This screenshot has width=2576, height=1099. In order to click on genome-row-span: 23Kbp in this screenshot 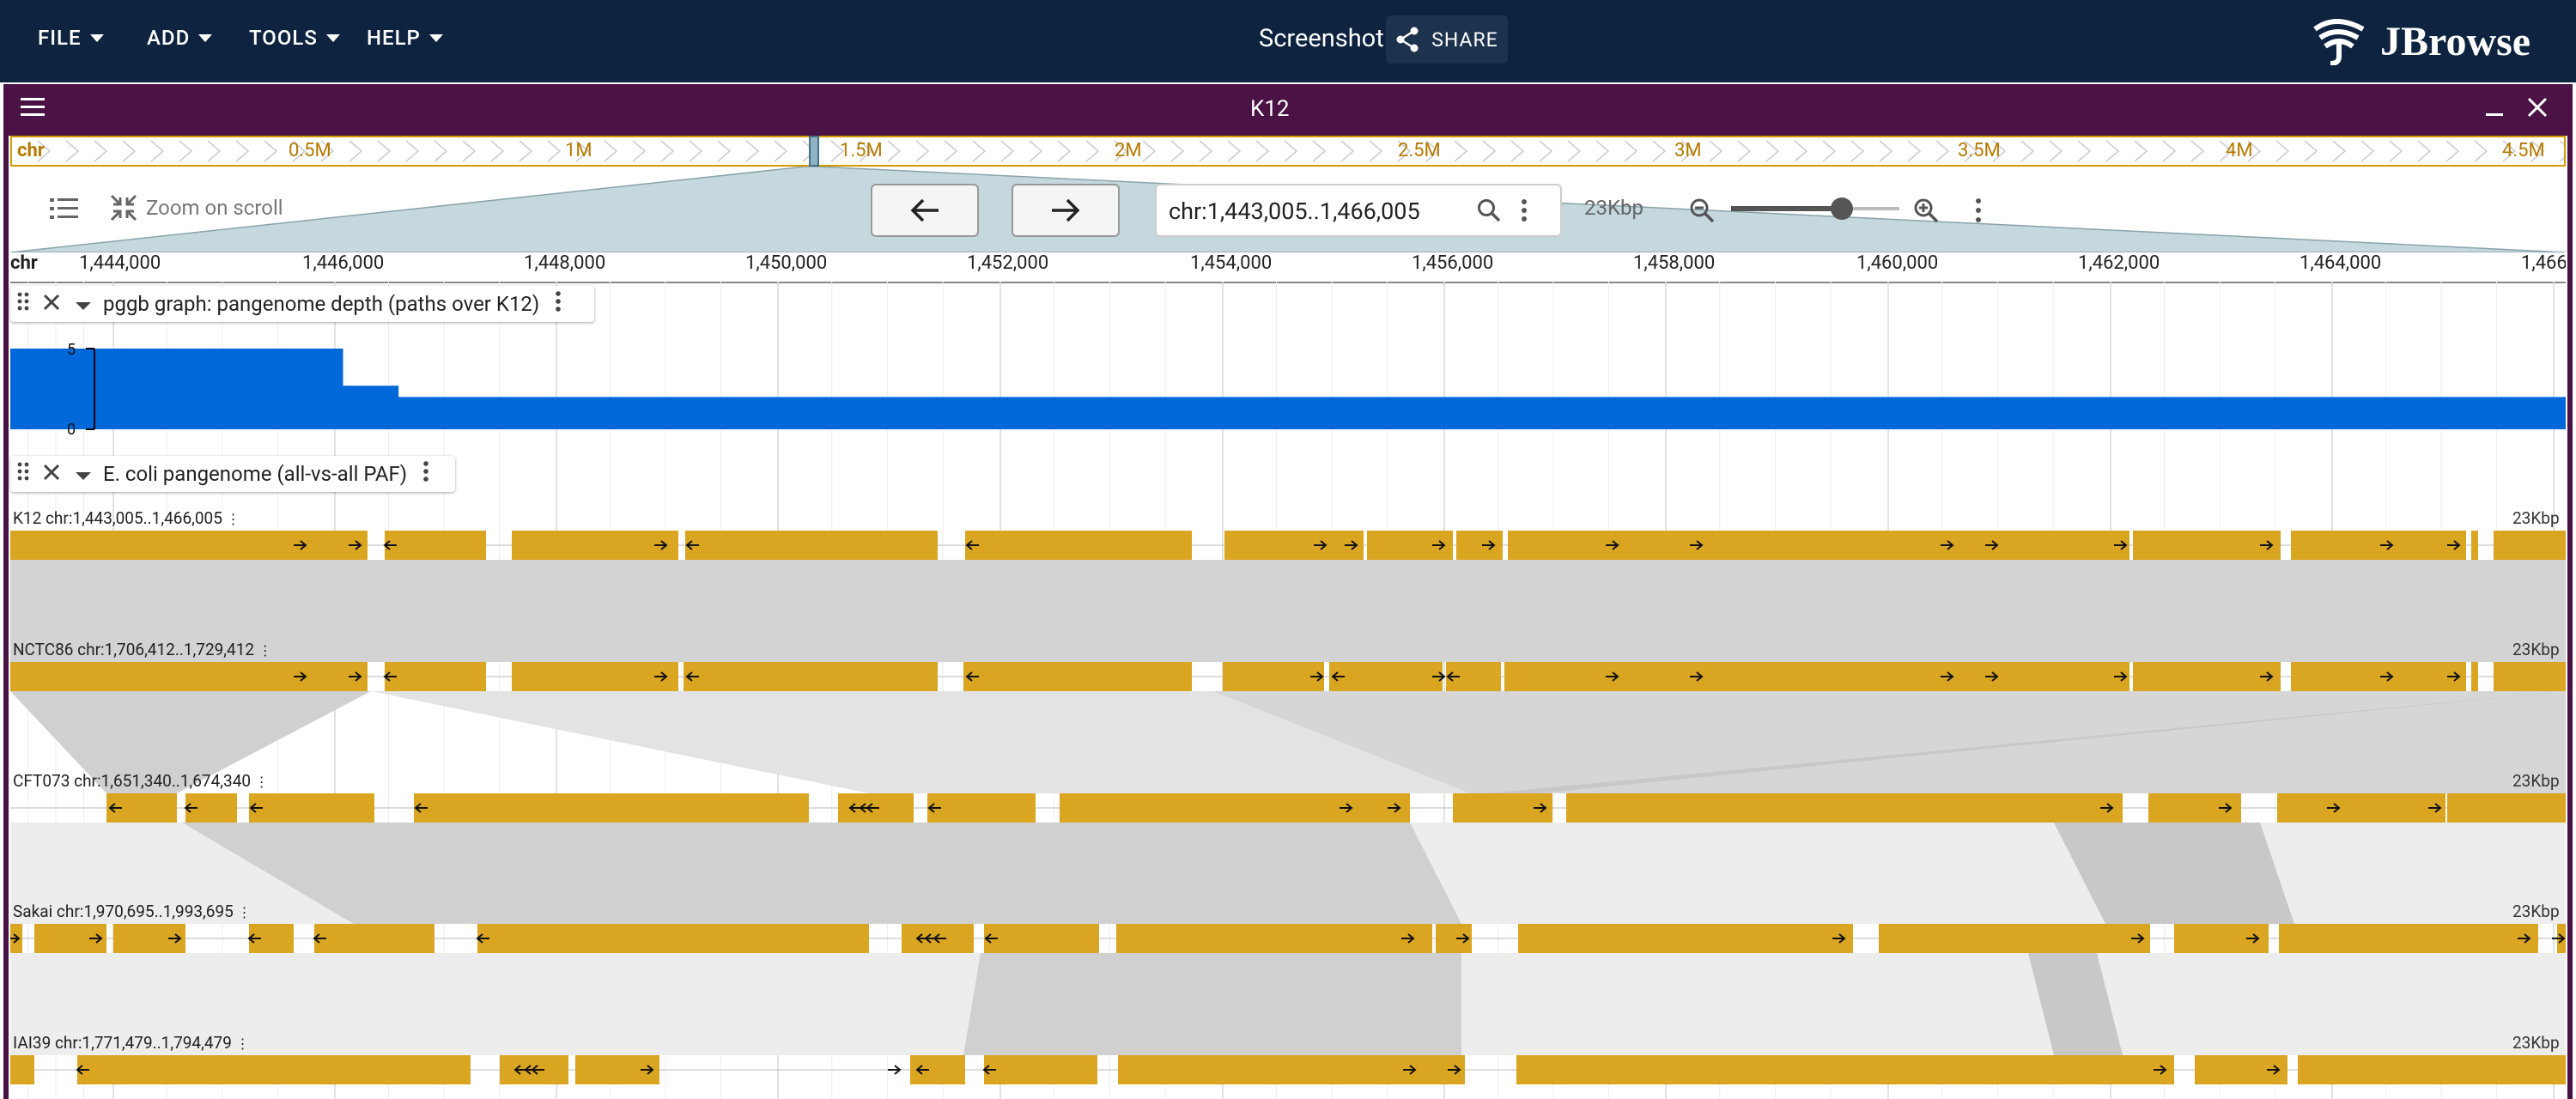, I will do `click(2536, 518)`.